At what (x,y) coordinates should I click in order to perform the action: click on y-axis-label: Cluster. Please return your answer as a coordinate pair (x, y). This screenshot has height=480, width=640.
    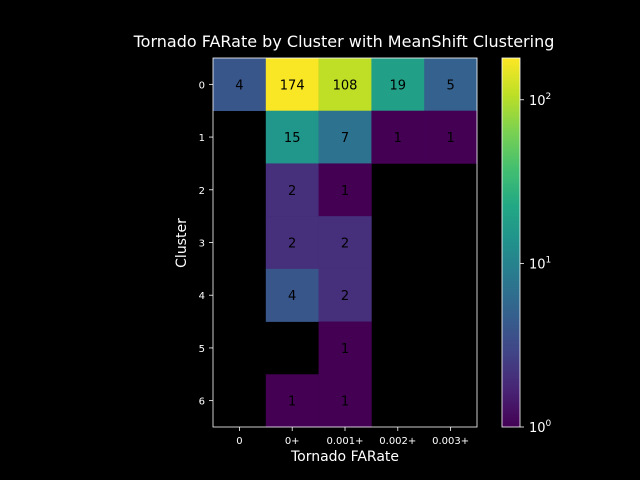
    Looking at the image, I should click on (182, 243).